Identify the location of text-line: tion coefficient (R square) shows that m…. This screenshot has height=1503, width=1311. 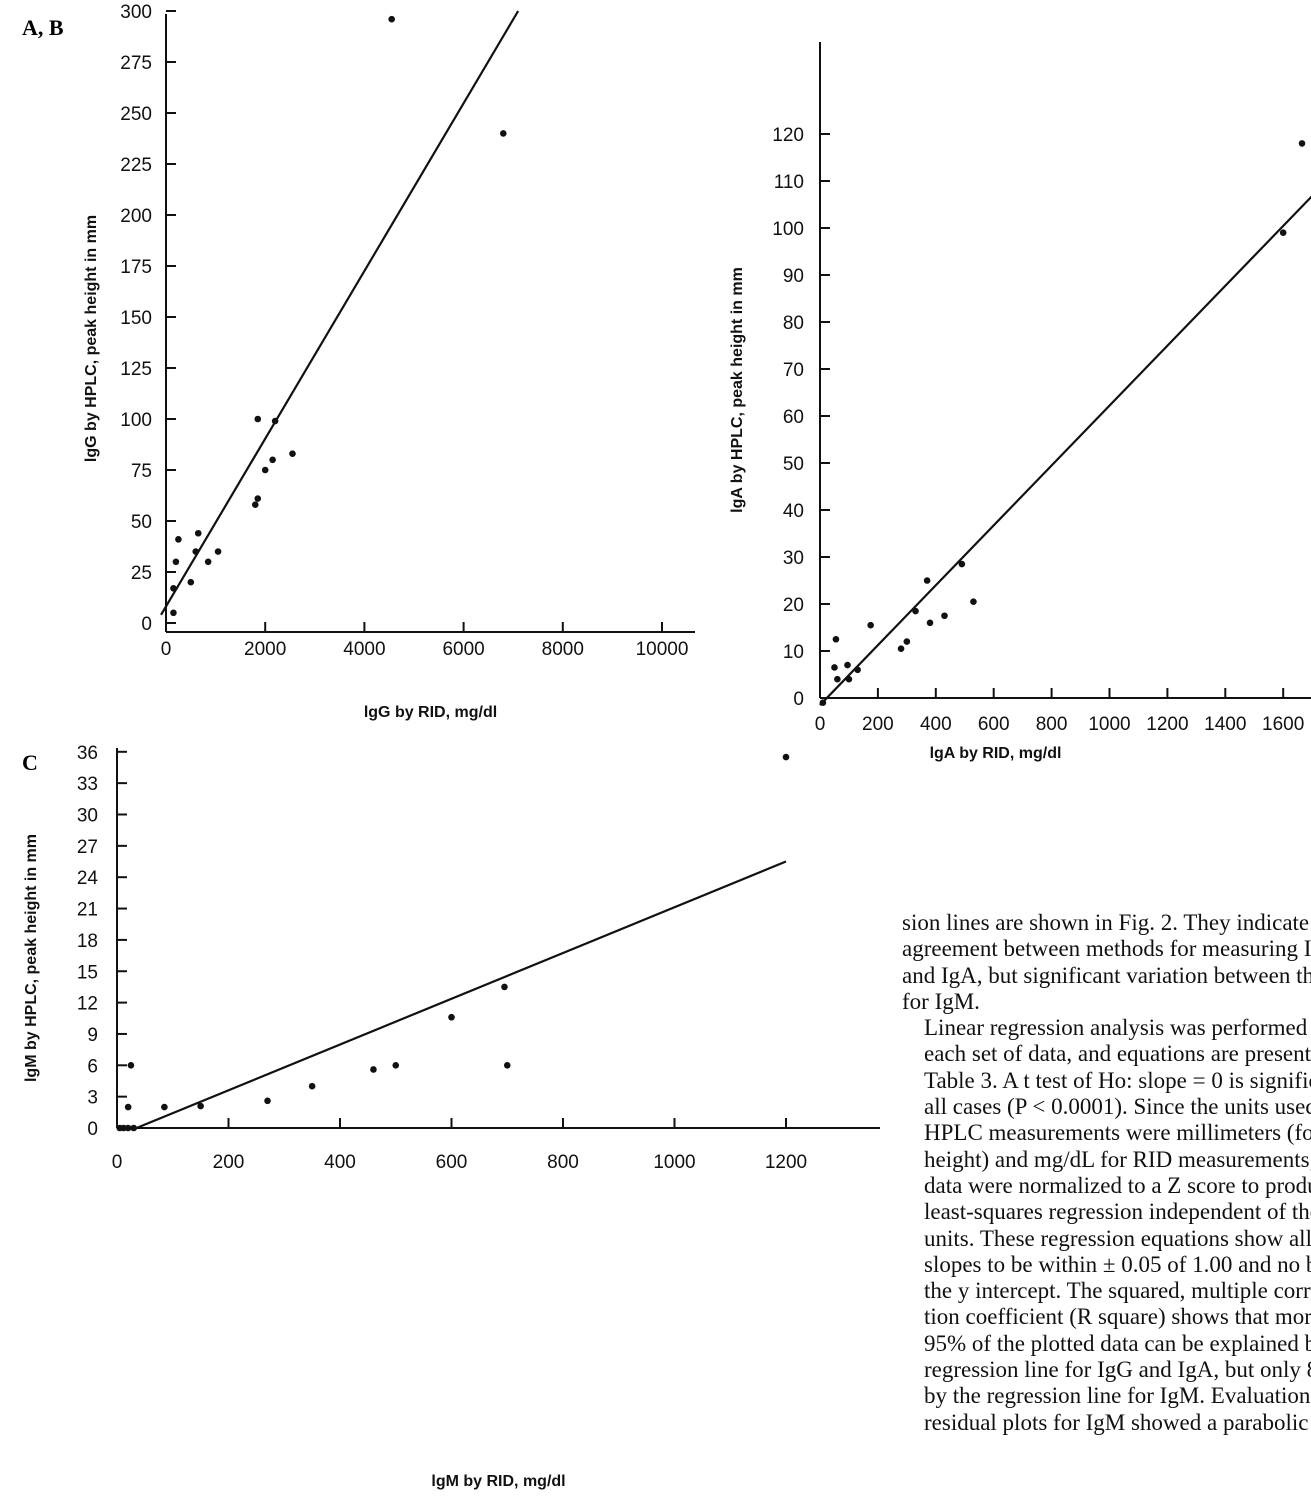
(1117, 1317).